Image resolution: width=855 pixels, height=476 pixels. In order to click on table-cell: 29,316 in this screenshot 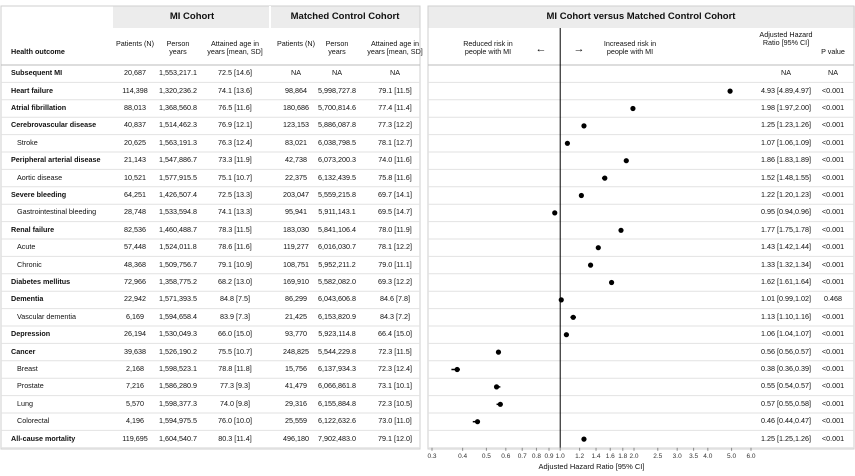, I will do `click(296, 403)`.